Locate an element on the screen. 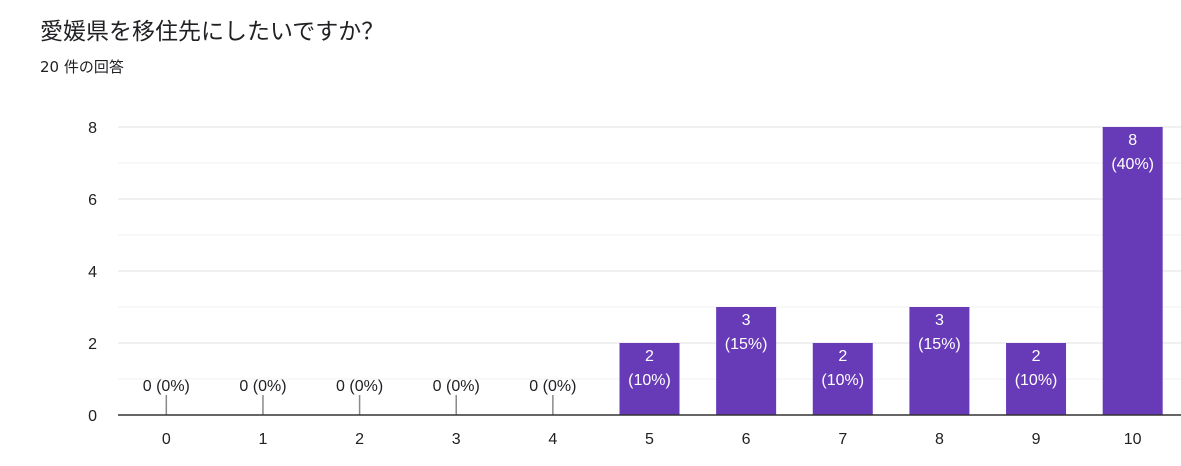 Image resolution: width=1181 pixels, height=466 pixels. x-tick-label: 6 is located at coordinates (746, 439).